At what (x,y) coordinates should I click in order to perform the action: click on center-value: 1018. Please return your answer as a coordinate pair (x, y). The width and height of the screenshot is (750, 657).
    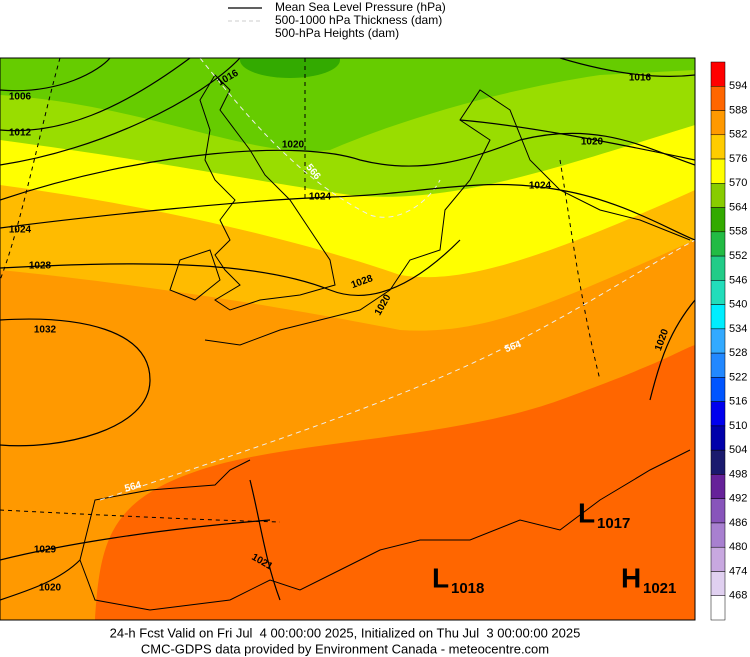
    Looking at the image, I should click on (467, 588).